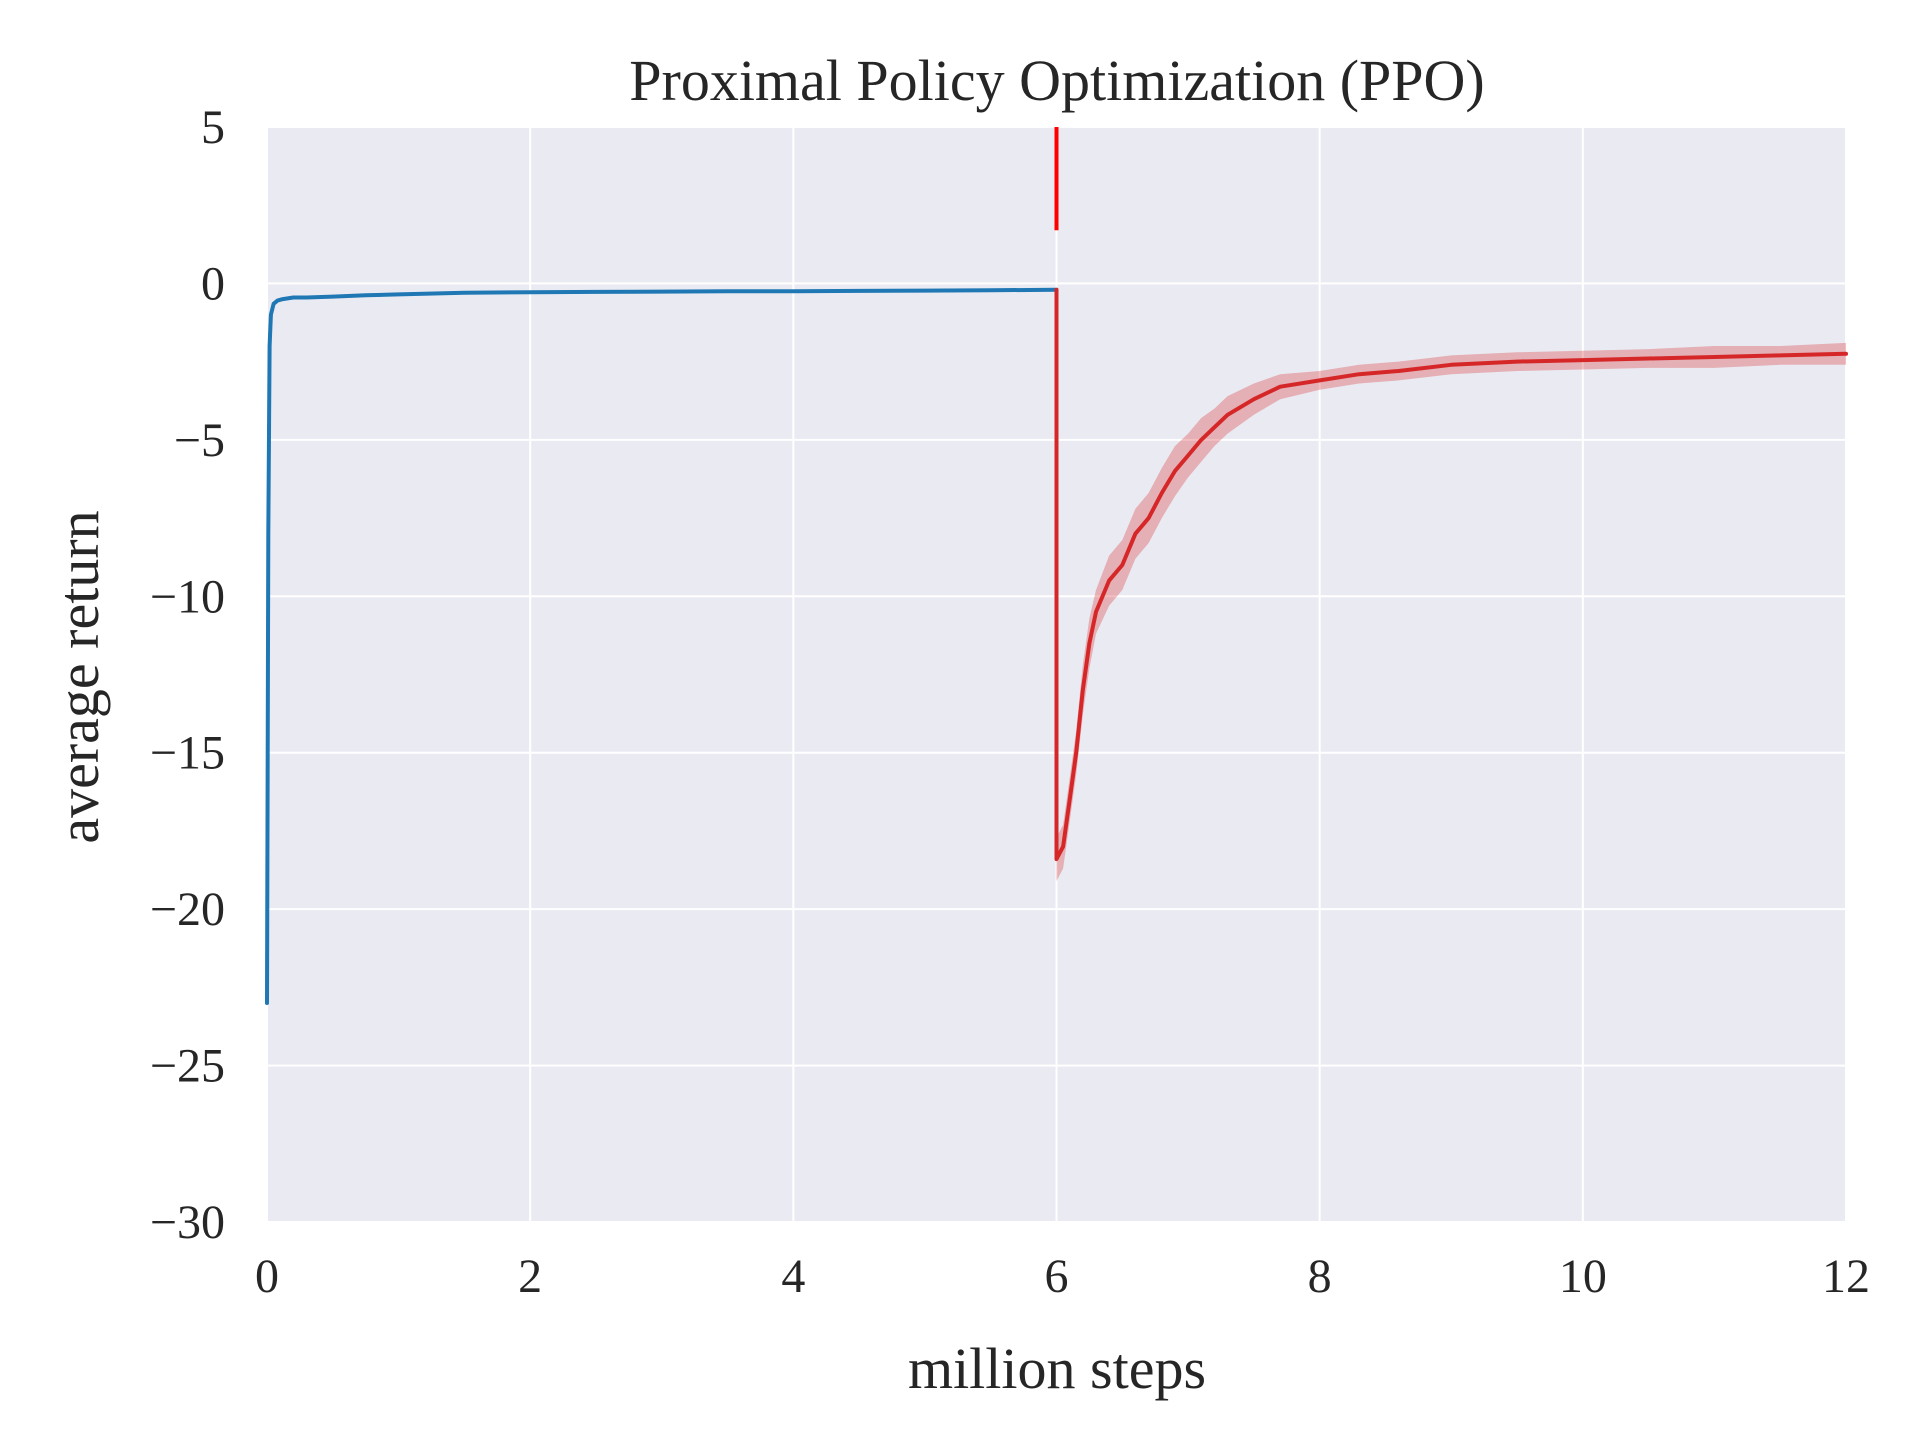 The height and width of the screenshot is (1445, 1920). What do you see at coordinates (187, 1222) in the screenshot?
I see `y-tick-label: −30` at bounding box center [187, 1222].